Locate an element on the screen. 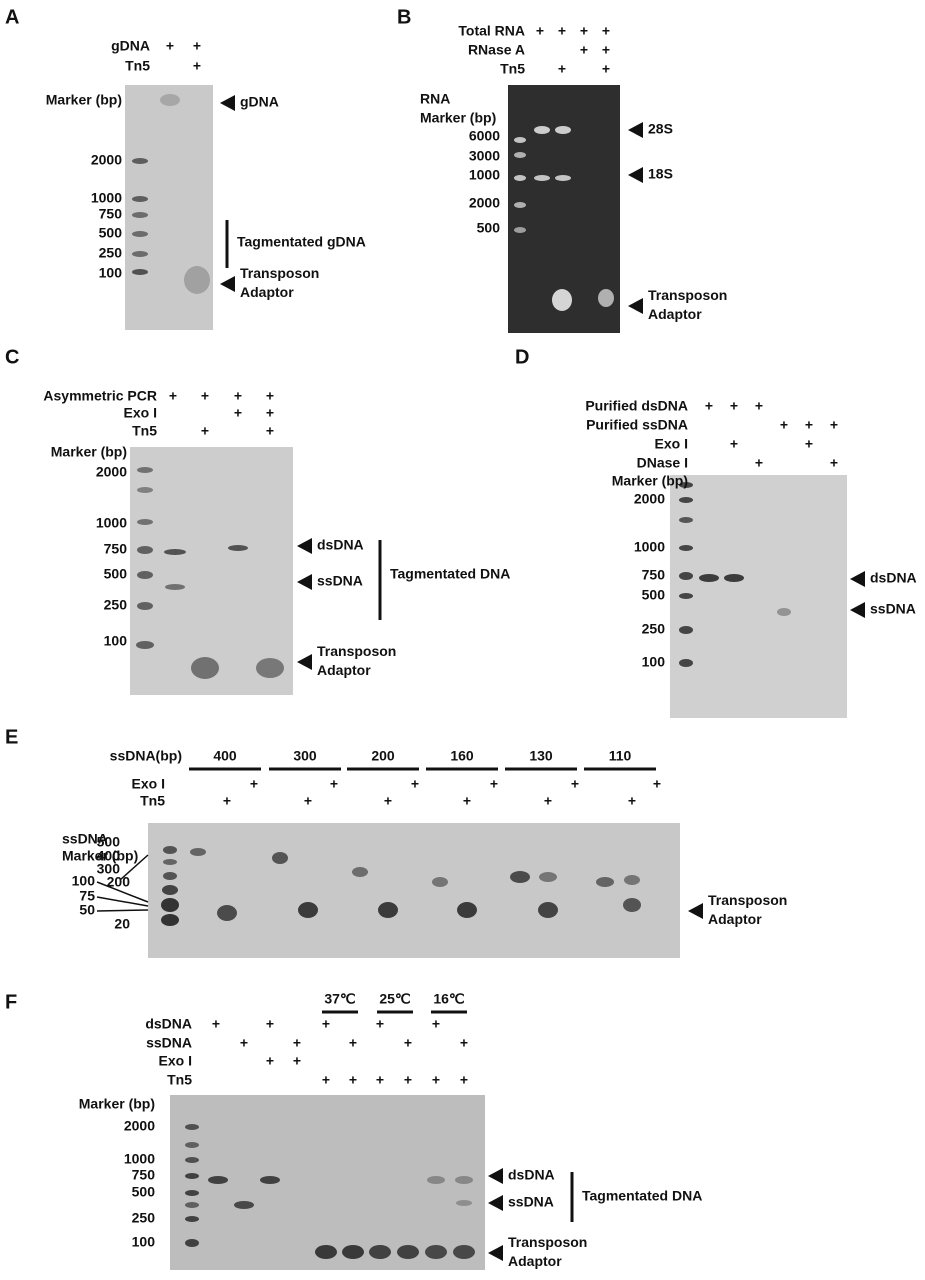  group-name: 300 is located at coordinates (305, 756).